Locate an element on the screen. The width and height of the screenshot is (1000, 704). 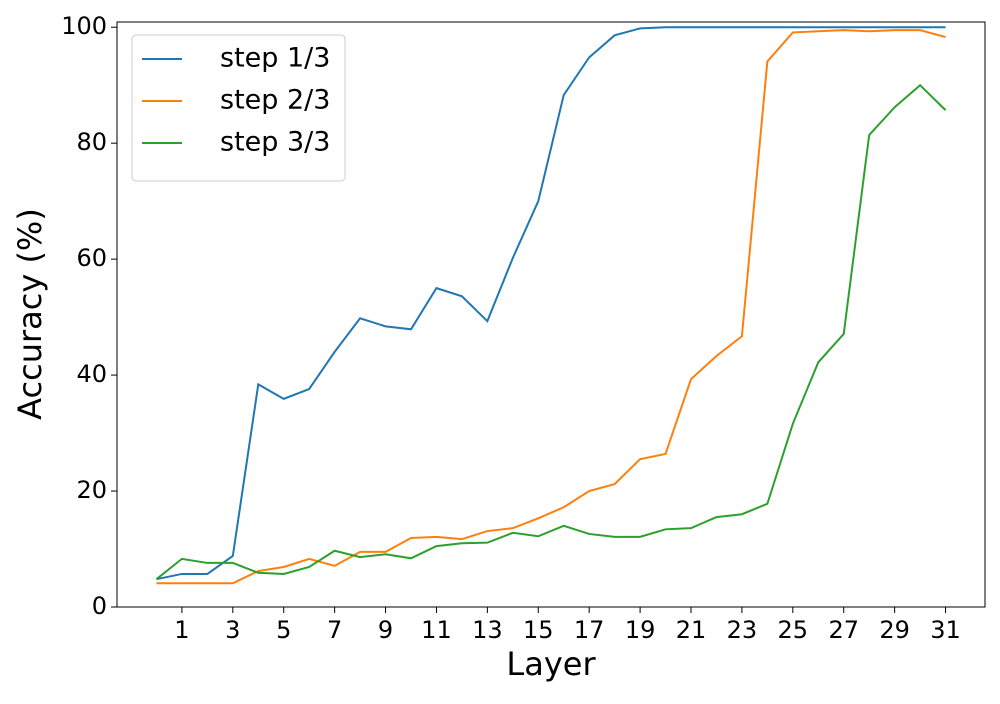
x-tick-label: 15 is located at coordinates (538, 630).